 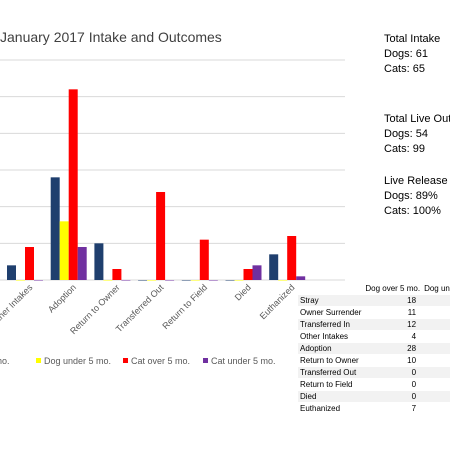 What do you see at coordinates (406, 134) in the screenshot?
I see `summary-line: Dogs: 54` at bounding box center [406, 134].